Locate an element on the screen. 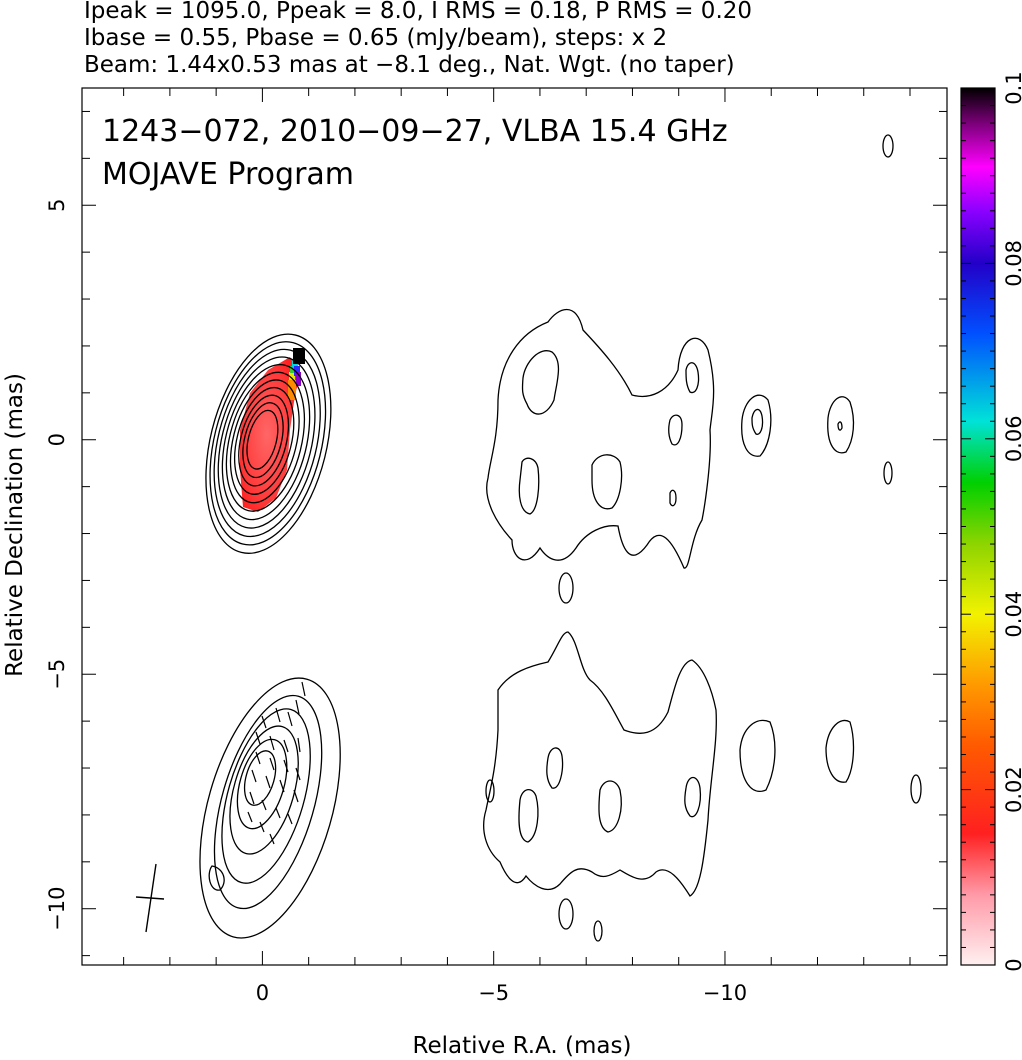  colorbar-tick-label: 0 is located at coordinates (1012, 964).